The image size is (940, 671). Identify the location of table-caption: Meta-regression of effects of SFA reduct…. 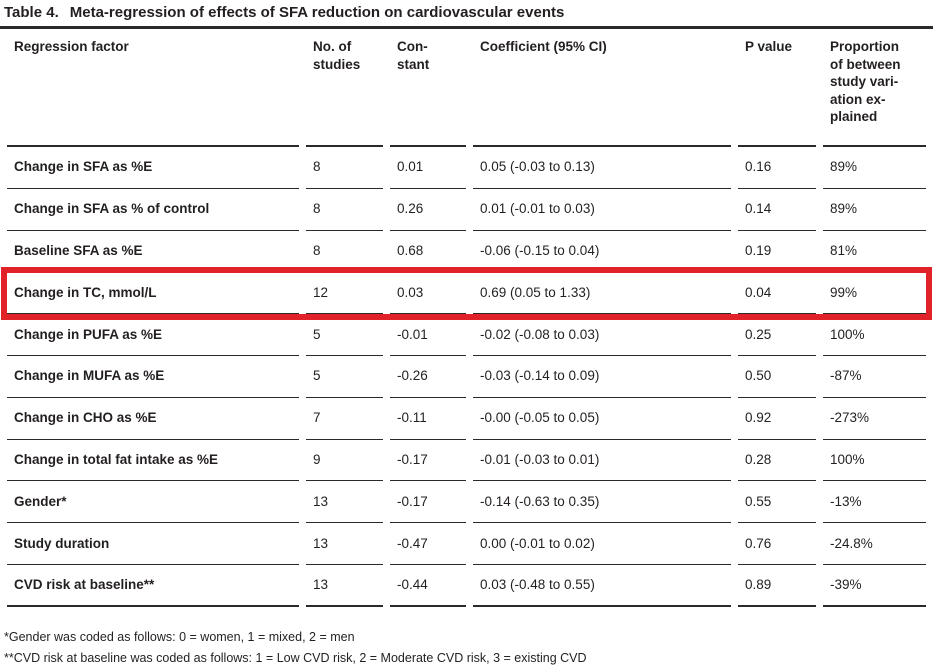
(317, 12).